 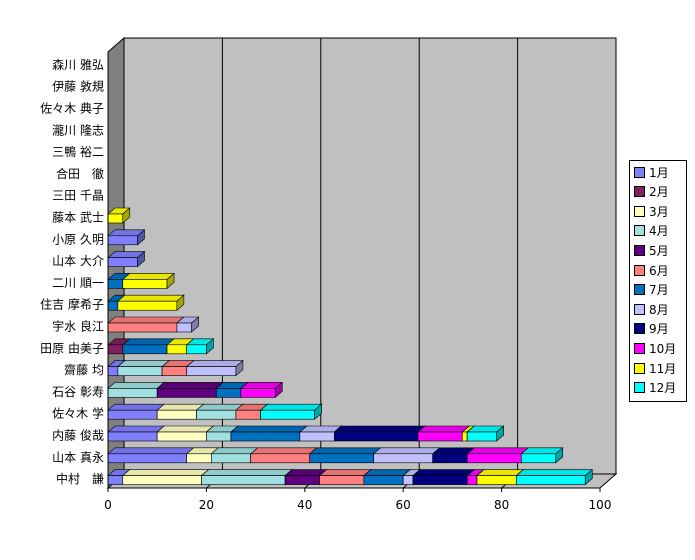 I want to click on category-label: 住吉 摩希子, so click(x=72, y=304).